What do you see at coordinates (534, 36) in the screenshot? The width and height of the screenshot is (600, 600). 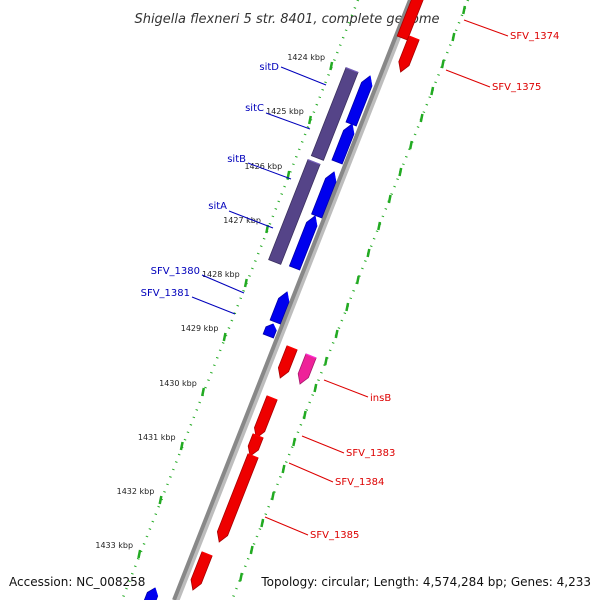 I see `gene-label-SFV_1374: SFV_1374` at bounding box center [534, 36].